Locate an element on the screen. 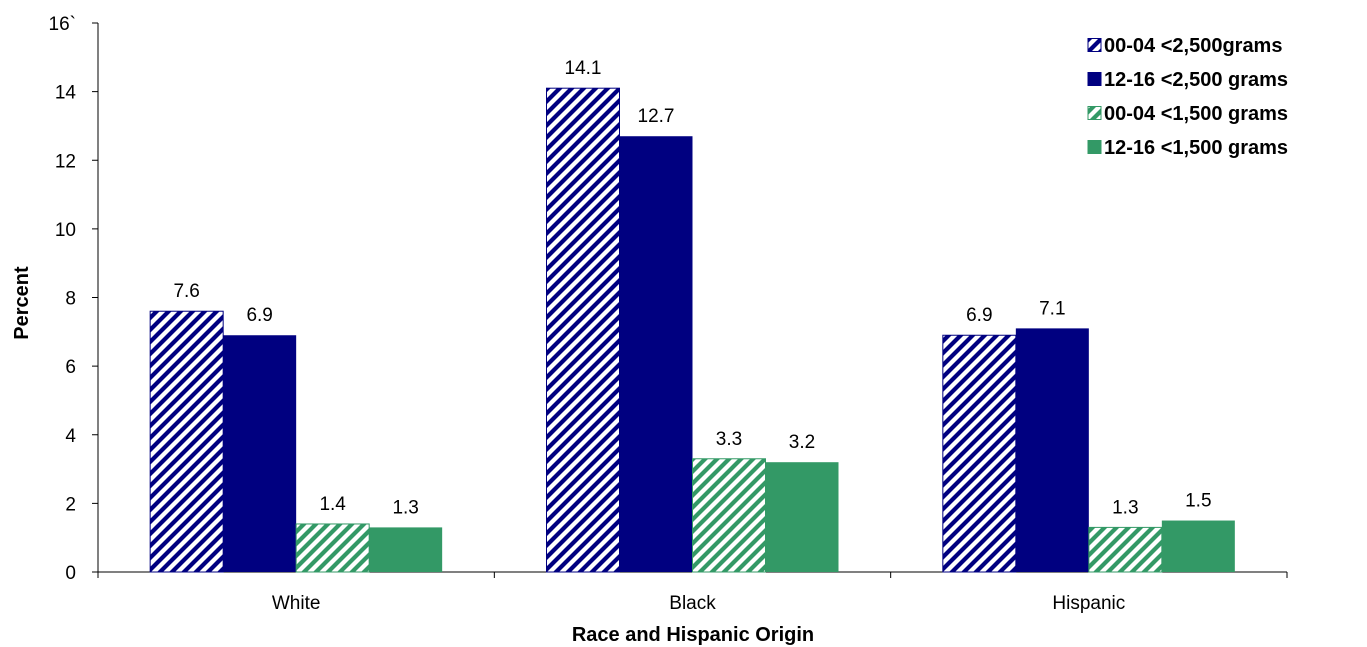 This screenshot has width=1367, height=647. data-label: 7.6 is located at coordinates (186, 291).